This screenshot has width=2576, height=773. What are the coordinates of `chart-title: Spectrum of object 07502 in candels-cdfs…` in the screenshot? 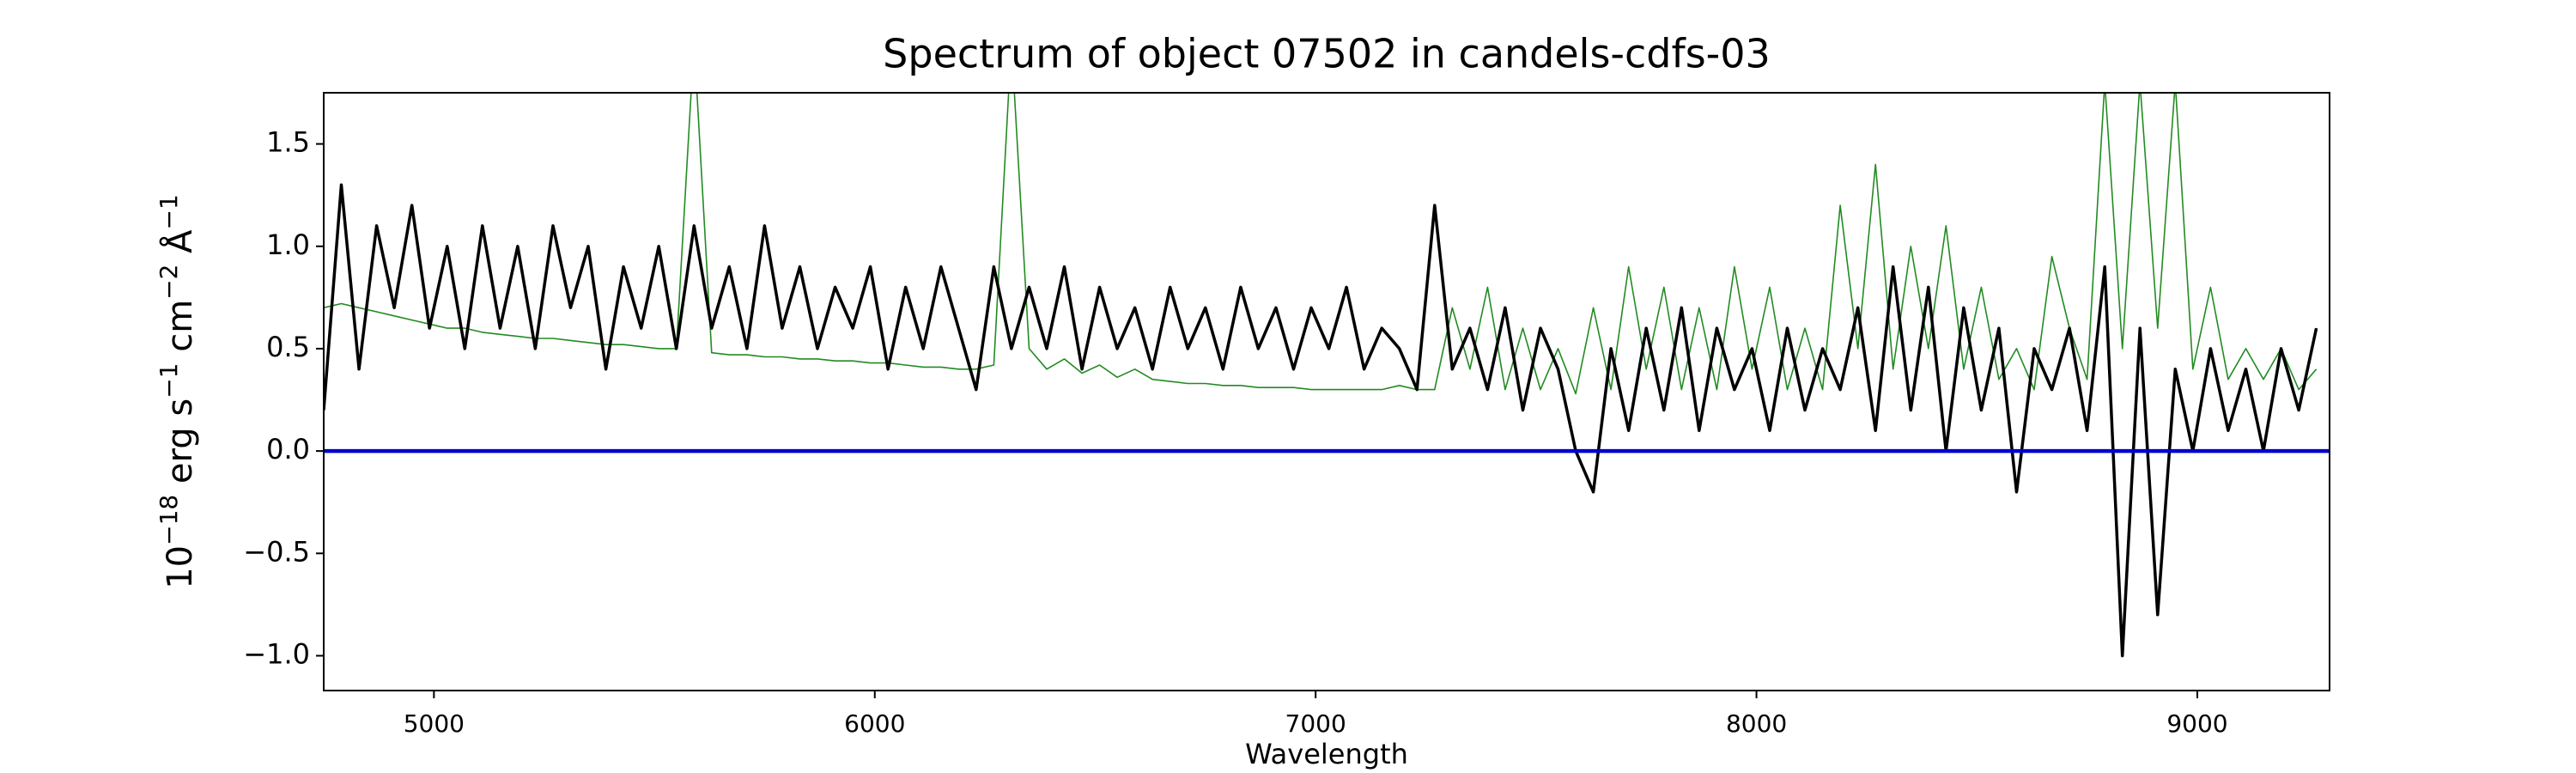 It's located at (1327, 54).